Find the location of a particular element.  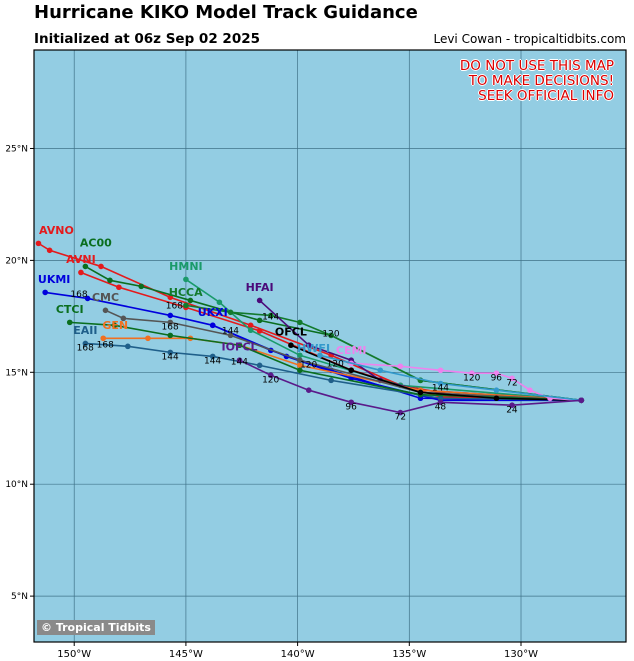

forecast-hour-label: 24 is located at coordinates (512, 410).